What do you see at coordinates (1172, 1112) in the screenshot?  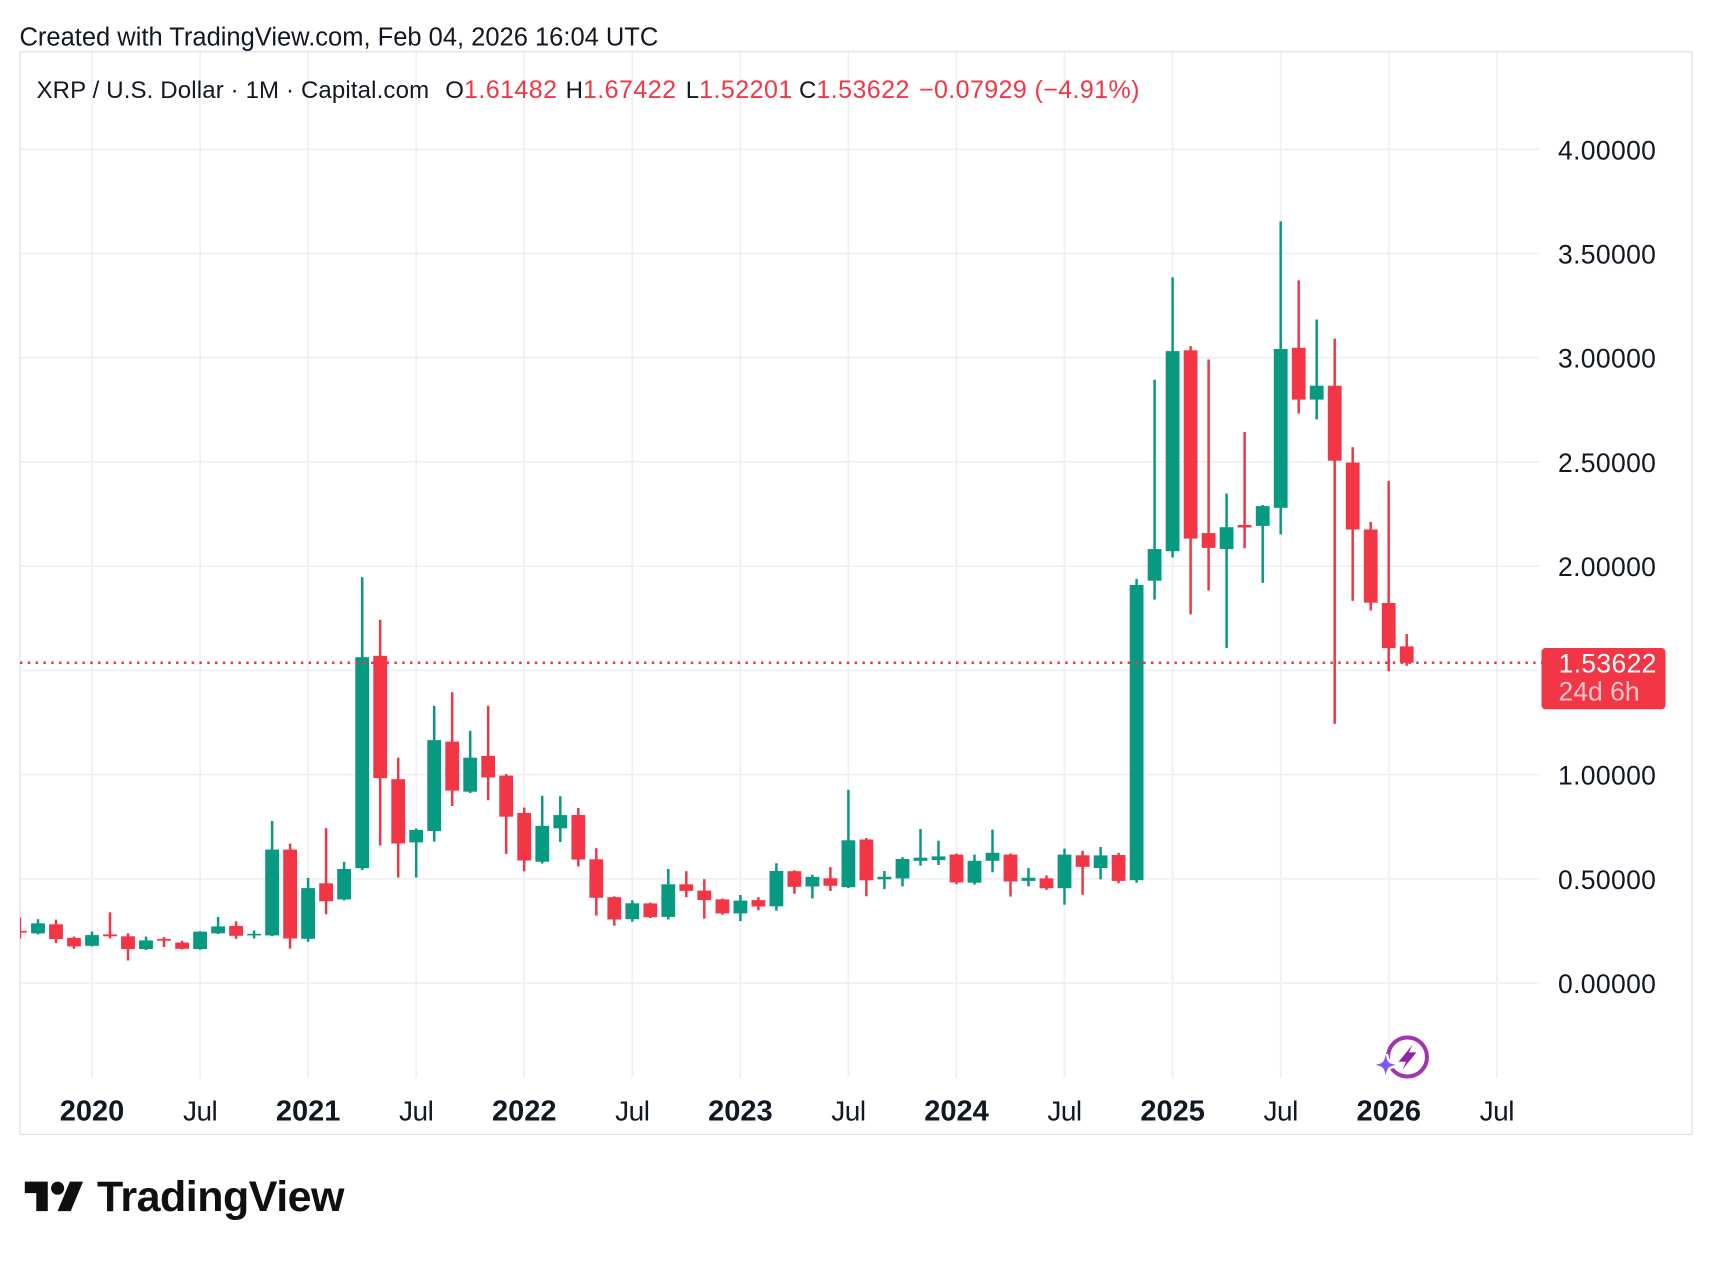 I see `svg-text: 2025` at bounding box center [1172, 1112].